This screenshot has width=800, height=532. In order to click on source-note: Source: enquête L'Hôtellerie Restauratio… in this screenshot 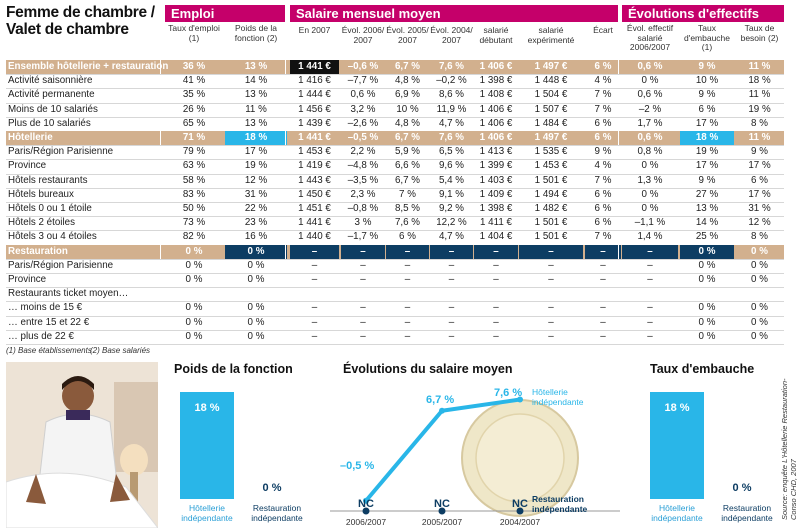, I will do `click(789, 449)`.